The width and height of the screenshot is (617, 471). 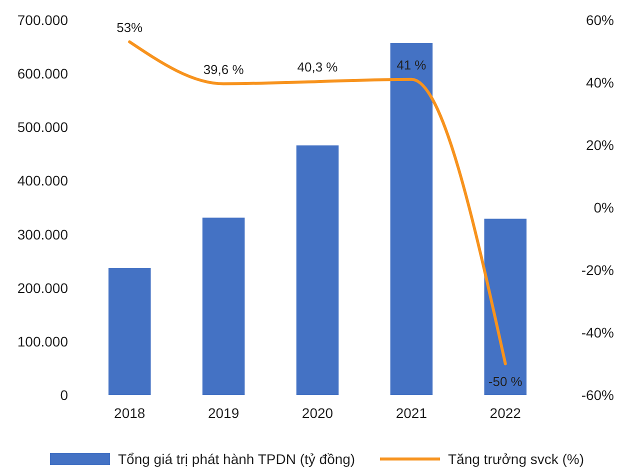 I want to click on y2-tick-label: -40%, so click(x=597, y=332).